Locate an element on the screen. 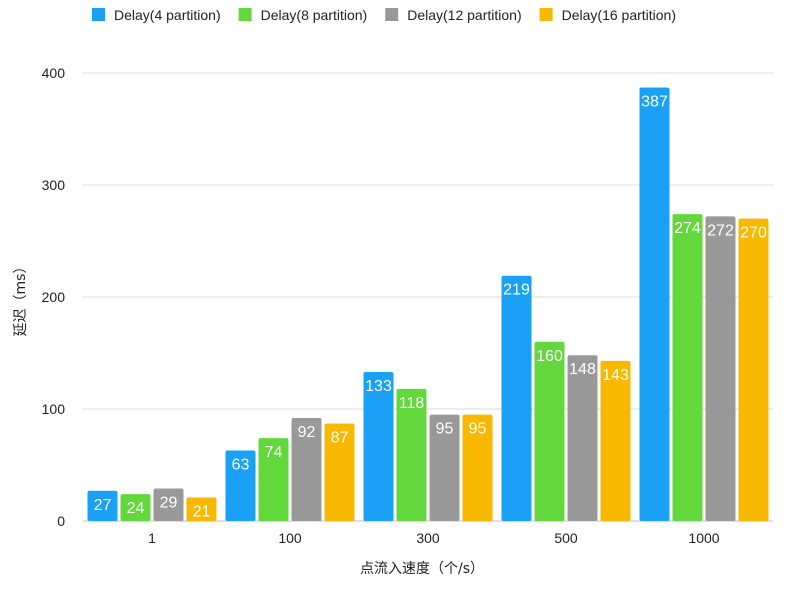 This screenshot has width=790, height=590. bar-data-label: 219 is located at coordinates (516, 290).